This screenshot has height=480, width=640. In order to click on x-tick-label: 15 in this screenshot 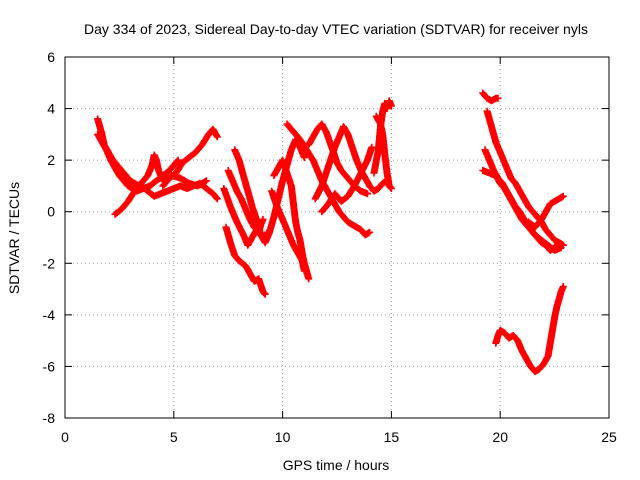, I will do `click(392, 437)`.